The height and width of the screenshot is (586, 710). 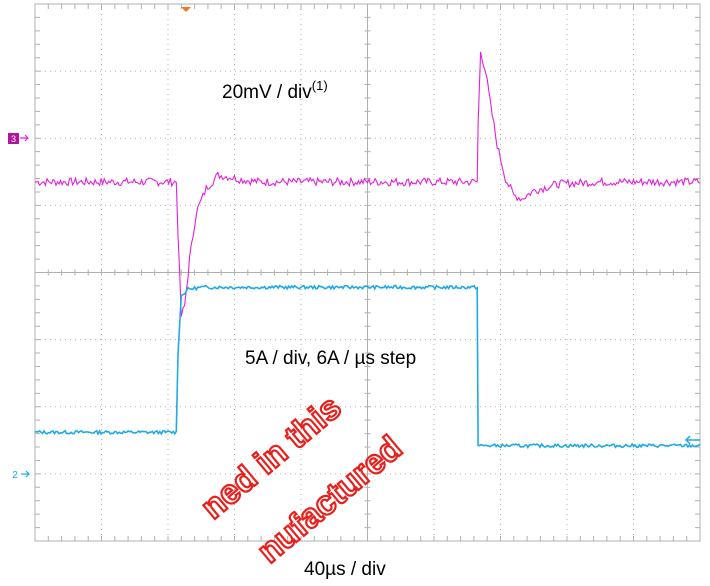 What do you see at coordinates (302, 479) in the screenshot?
I see `watermark: ned in this nufactured` at bounding box center [302, 479].